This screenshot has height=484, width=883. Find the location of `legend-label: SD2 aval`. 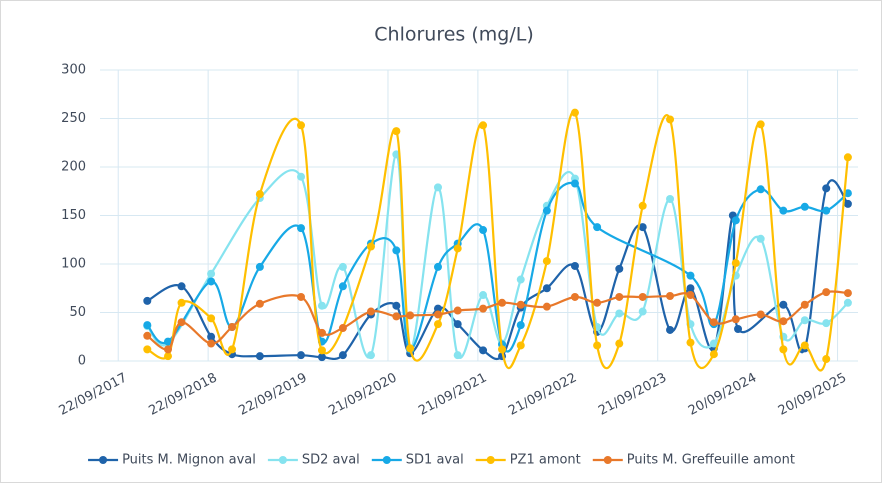

legend-label: SD2 aval is located at coordinates (331, 460).